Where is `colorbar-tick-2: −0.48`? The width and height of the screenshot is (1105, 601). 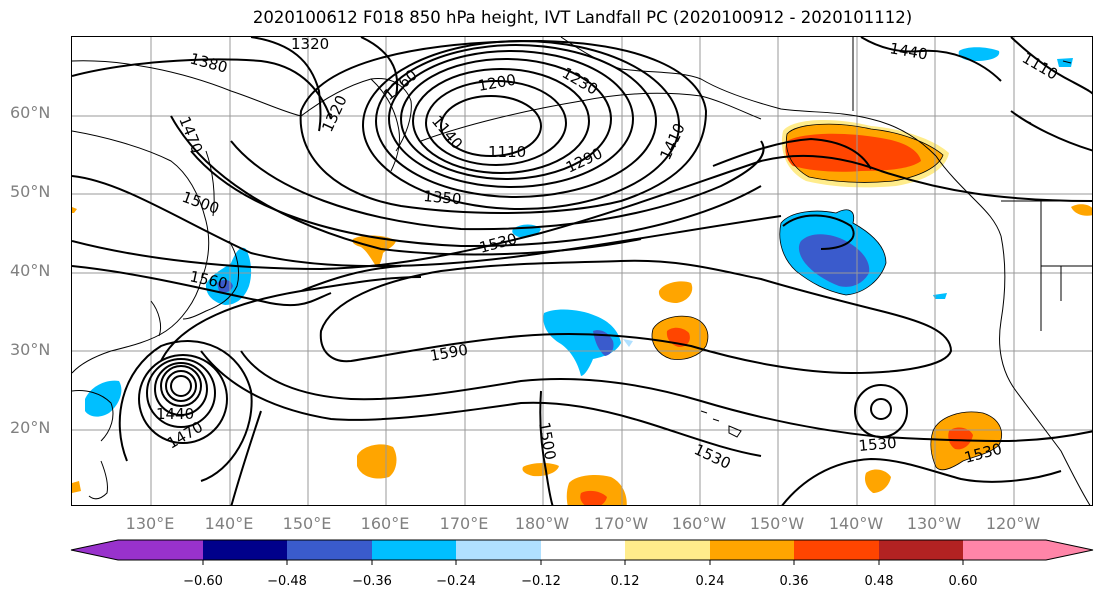 colorbar-tick-2: −0.48 is located at coordinates (287, 581).